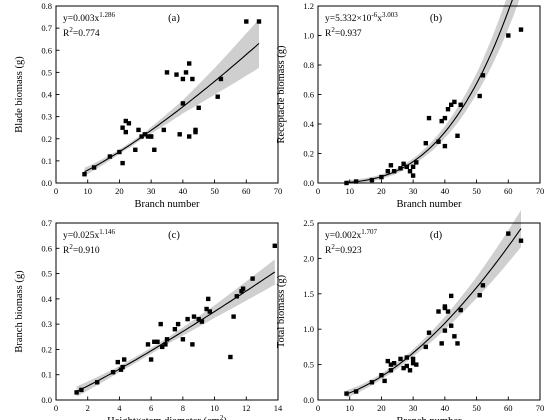 This screenshot has width=550, height=420. What do you see at coordinates (225, 418) in the screenshot?
I see `x-axis-label-tail: )` at bounding box center [225, 418].